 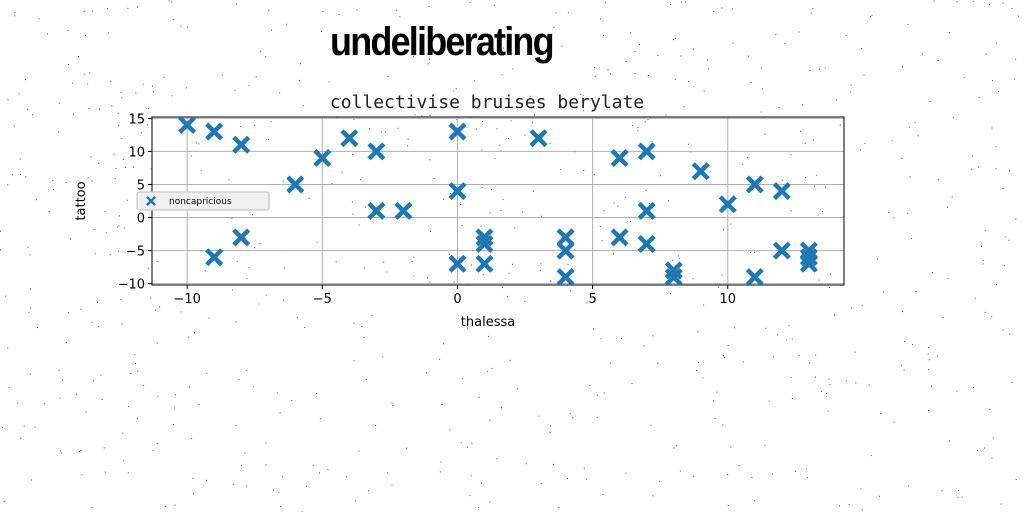 I want to click on x-tick-label: 10, so click(x=727, y=299).